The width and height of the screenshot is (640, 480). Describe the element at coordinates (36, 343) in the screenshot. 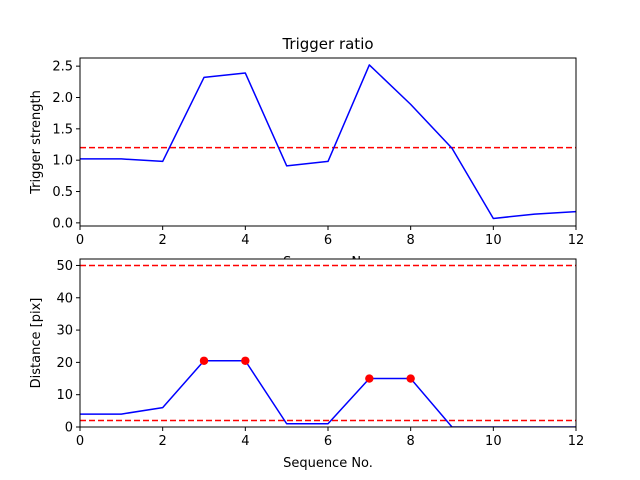

I see `y-axis-label: Distance [pix]` at that location.